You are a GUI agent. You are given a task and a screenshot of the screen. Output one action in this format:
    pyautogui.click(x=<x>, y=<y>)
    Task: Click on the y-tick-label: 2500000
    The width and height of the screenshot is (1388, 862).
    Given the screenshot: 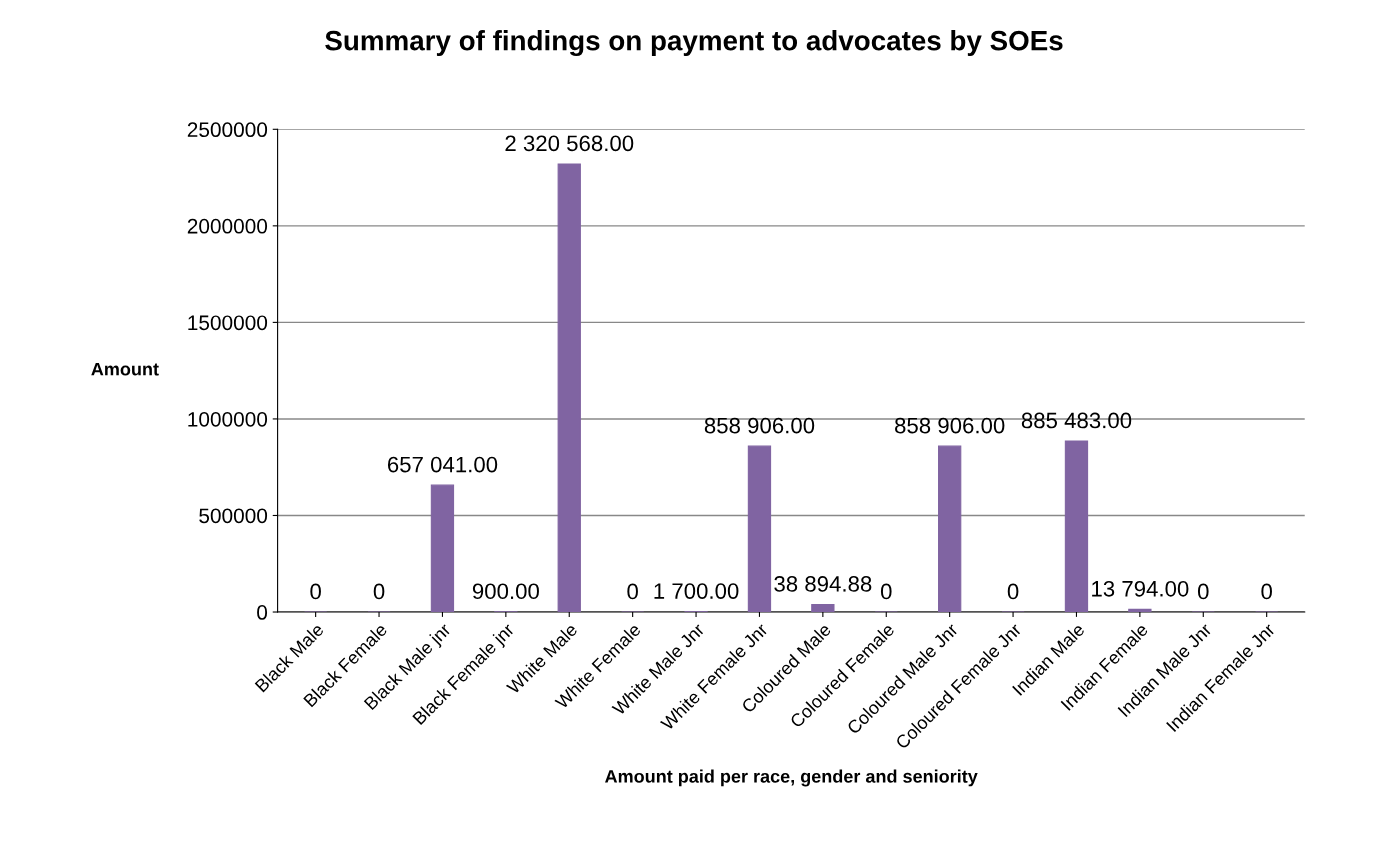 What is the action you would take?
    pyautogui.click(x=227, y=130)
    